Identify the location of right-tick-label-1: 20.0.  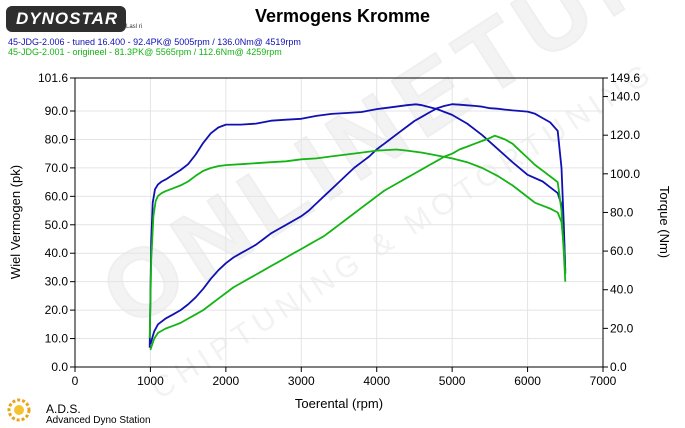
(622, 328).